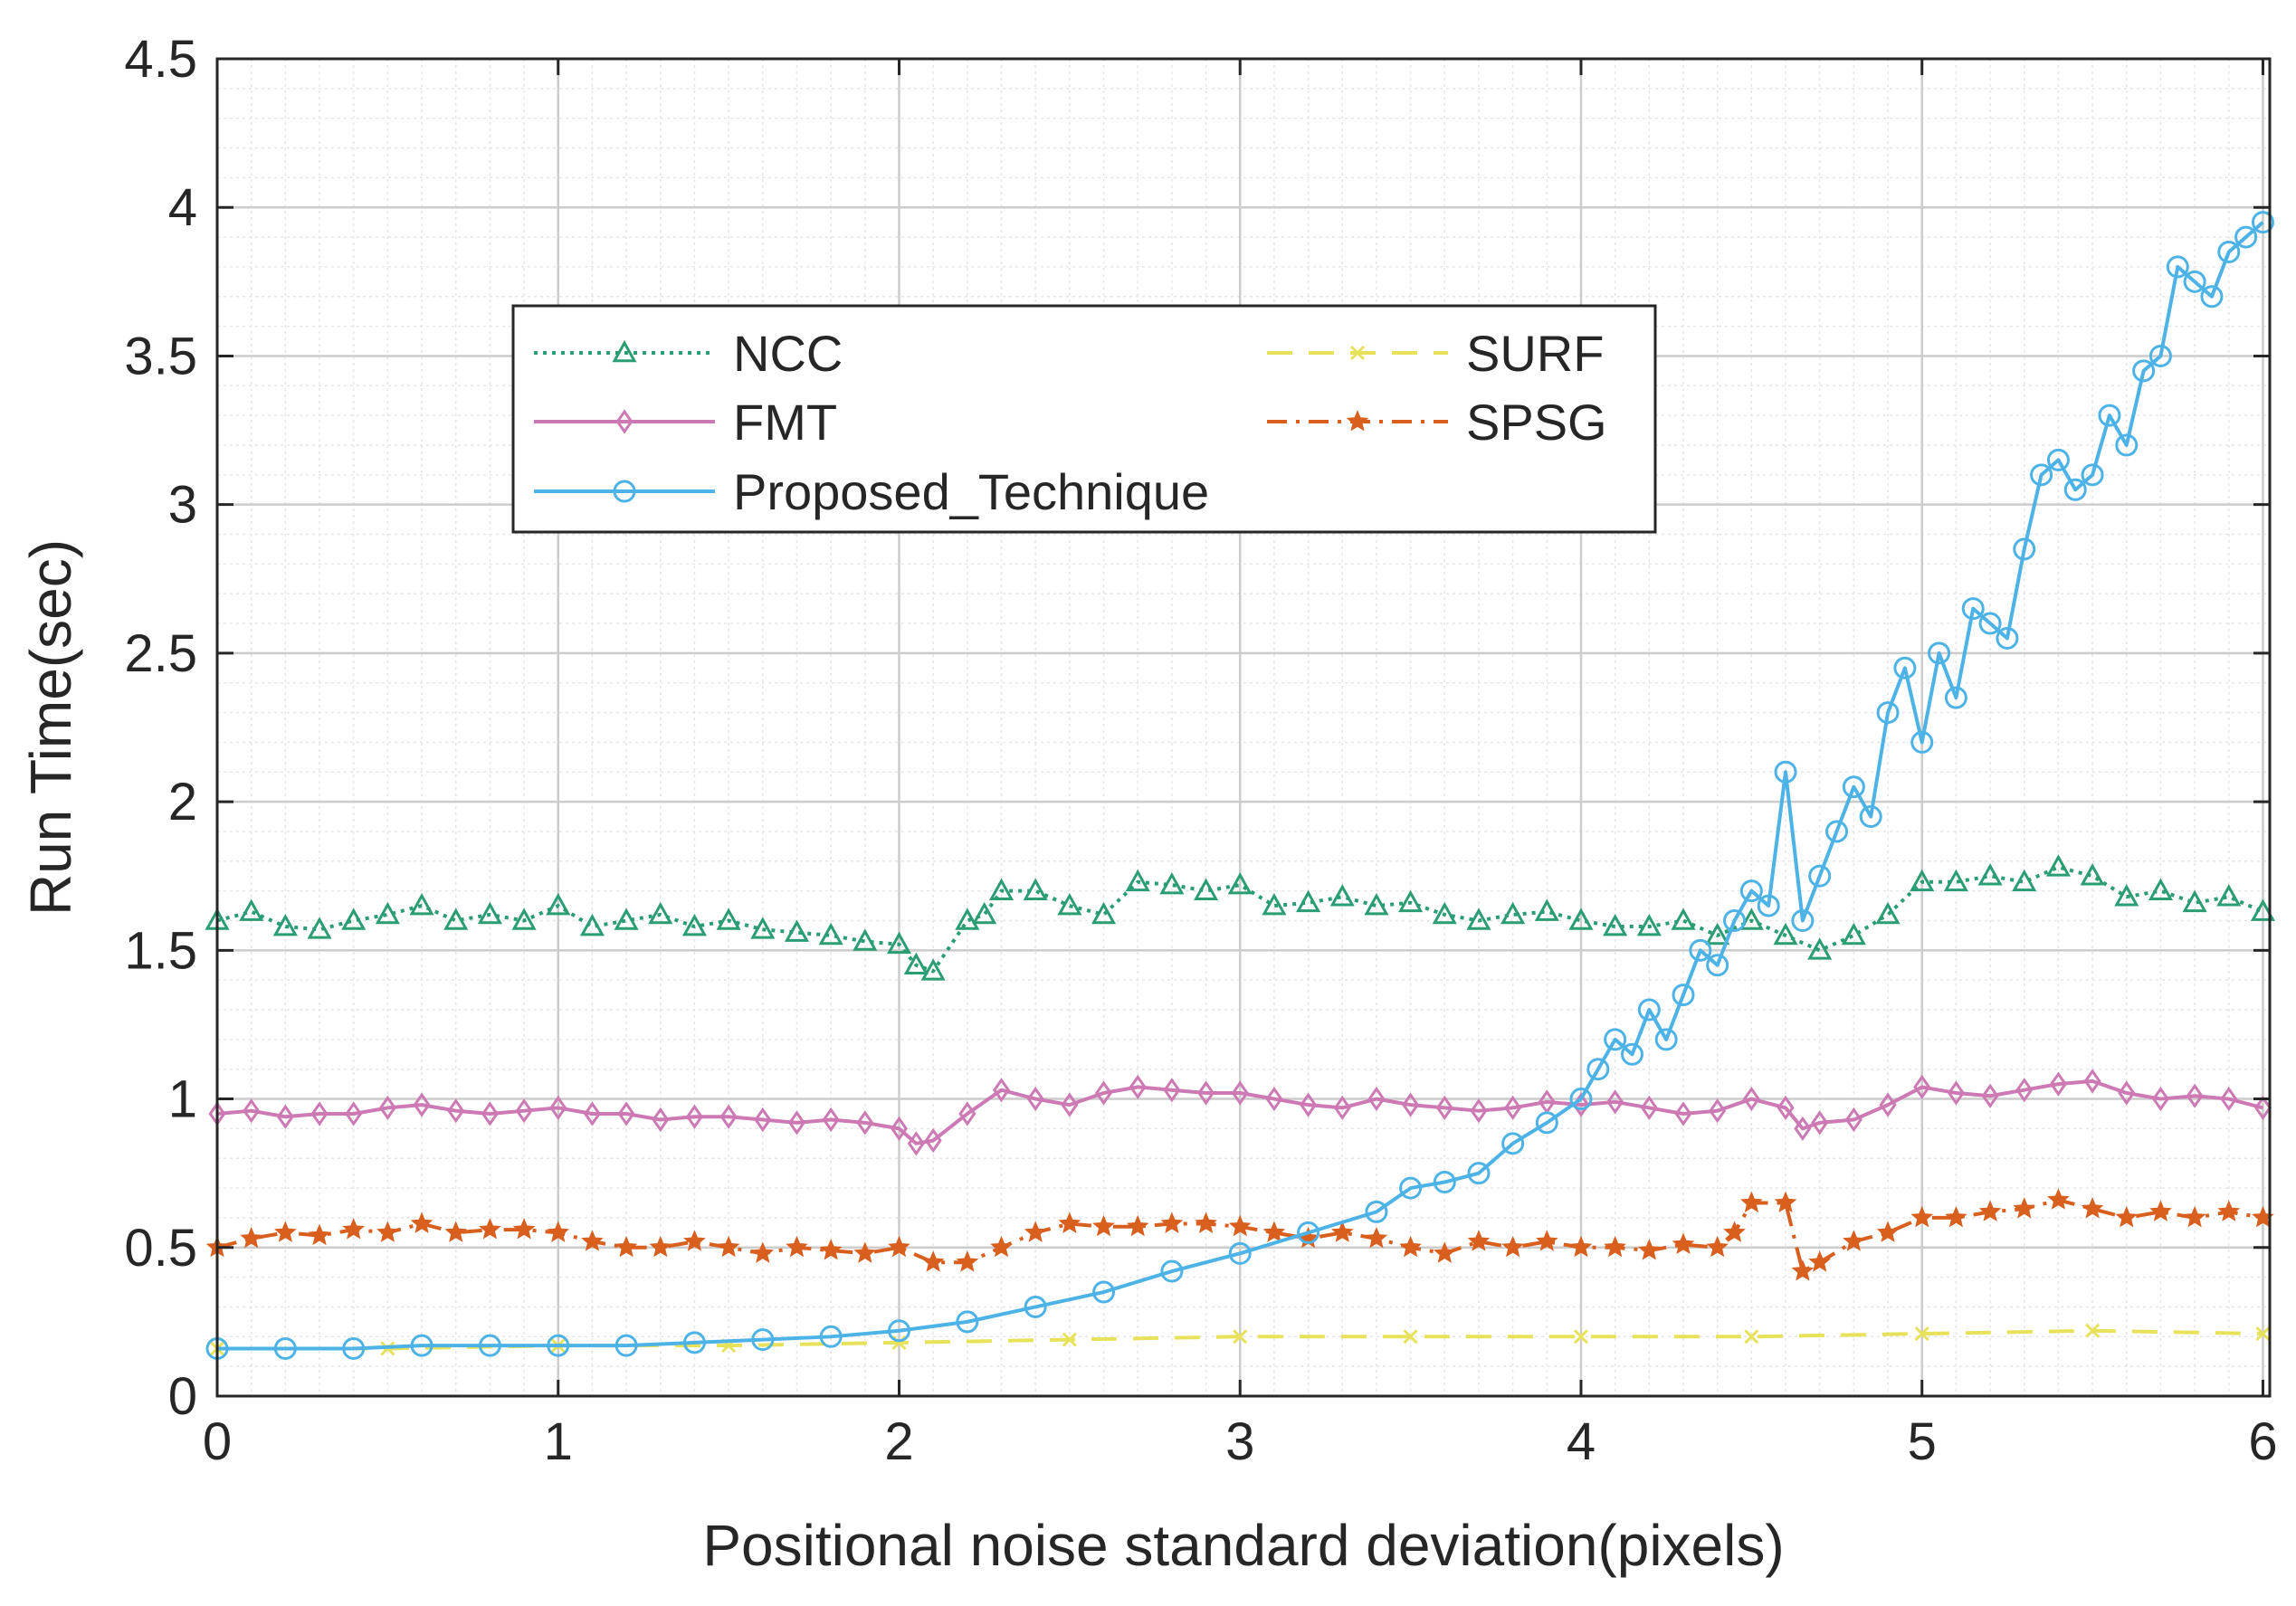  Describe the element at coordinates (558, 1441) in the screenshot. I see `x-tick-label: 1` at that location.